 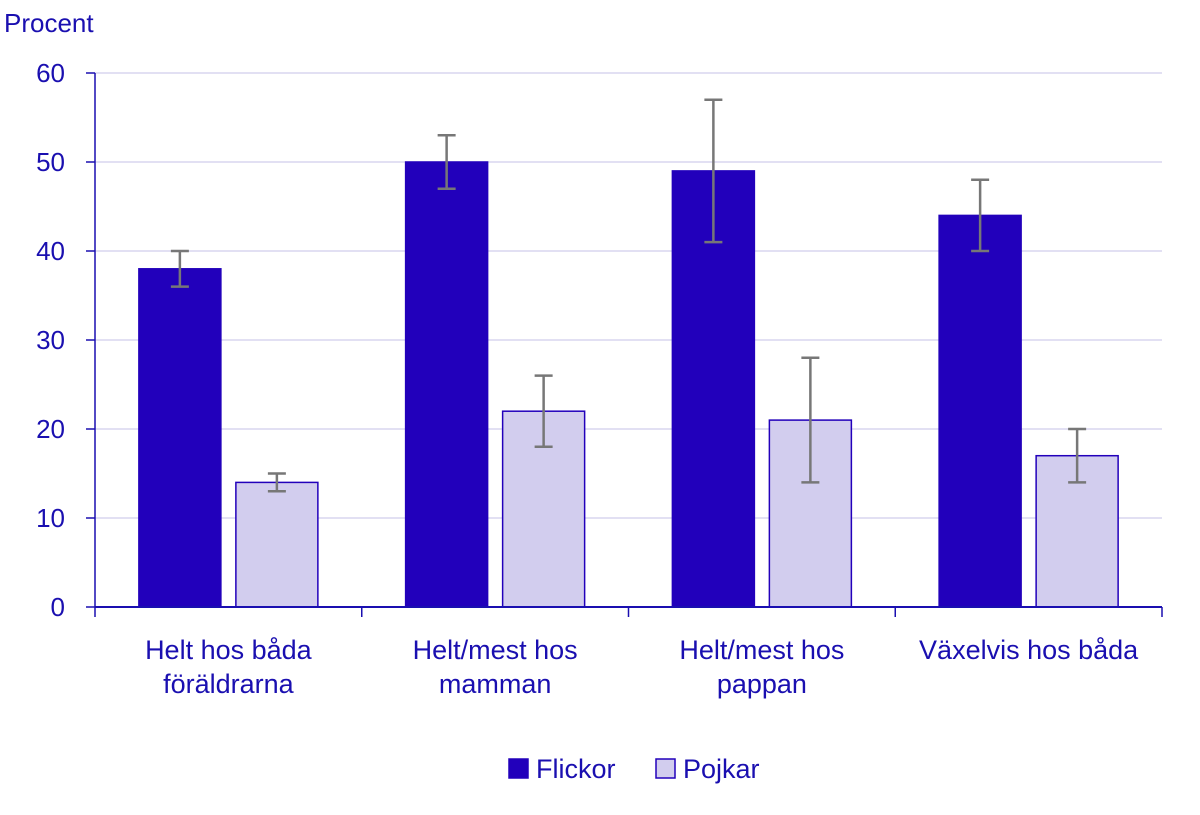 What do you see at coordinates (634, 769) in the screenshot?
I see `legend: Flickor Pojkar` at bounding box center [634, 769].